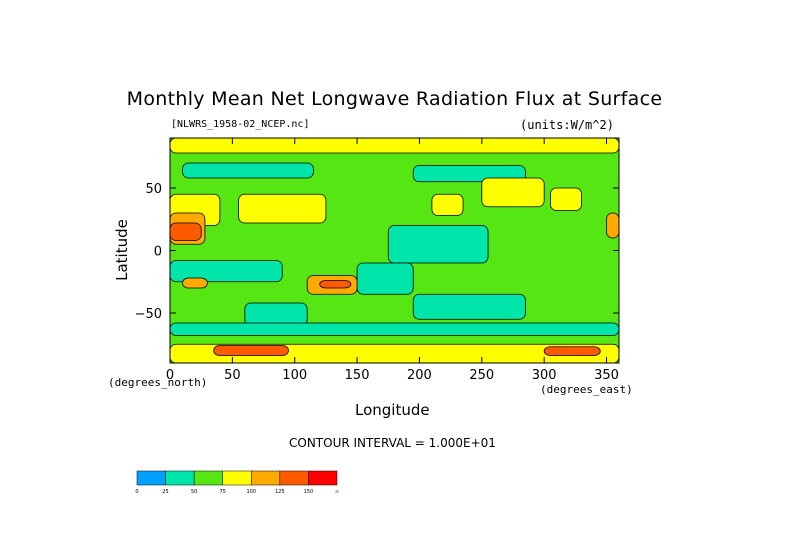  Describe the element at coordinates (481, 375) in the screenshot. I see `x-tick-label: 250` at that location.